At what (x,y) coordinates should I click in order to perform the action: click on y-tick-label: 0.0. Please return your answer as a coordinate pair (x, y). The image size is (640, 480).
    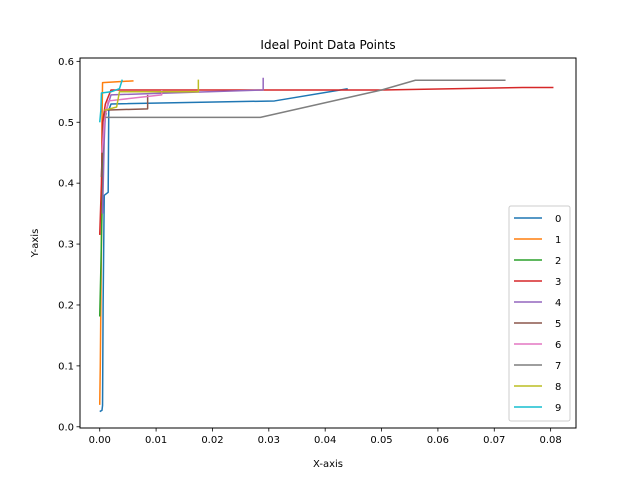
    Looking at the image, I should click on (66, 427).